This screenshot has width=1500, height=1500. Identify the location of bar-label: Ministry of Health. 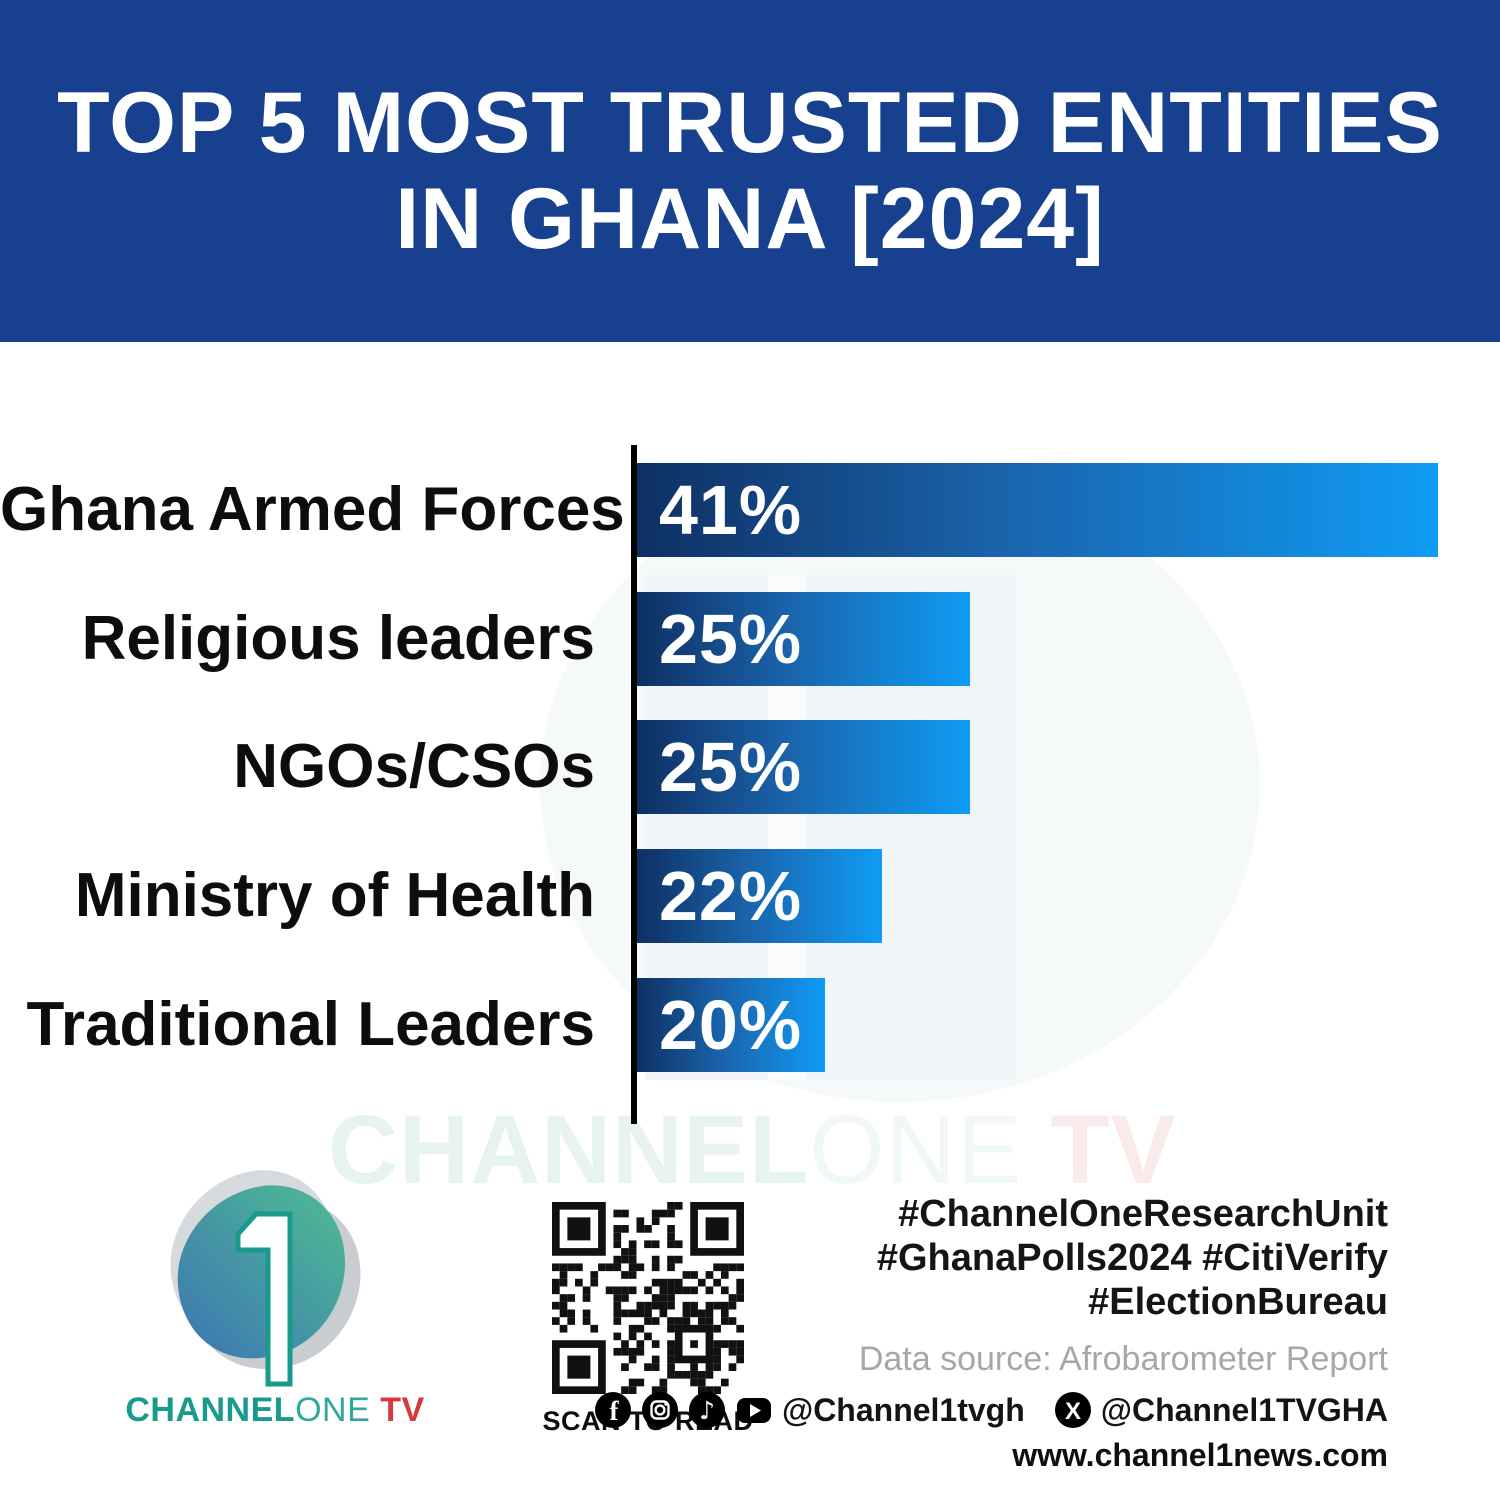
(334, 895).